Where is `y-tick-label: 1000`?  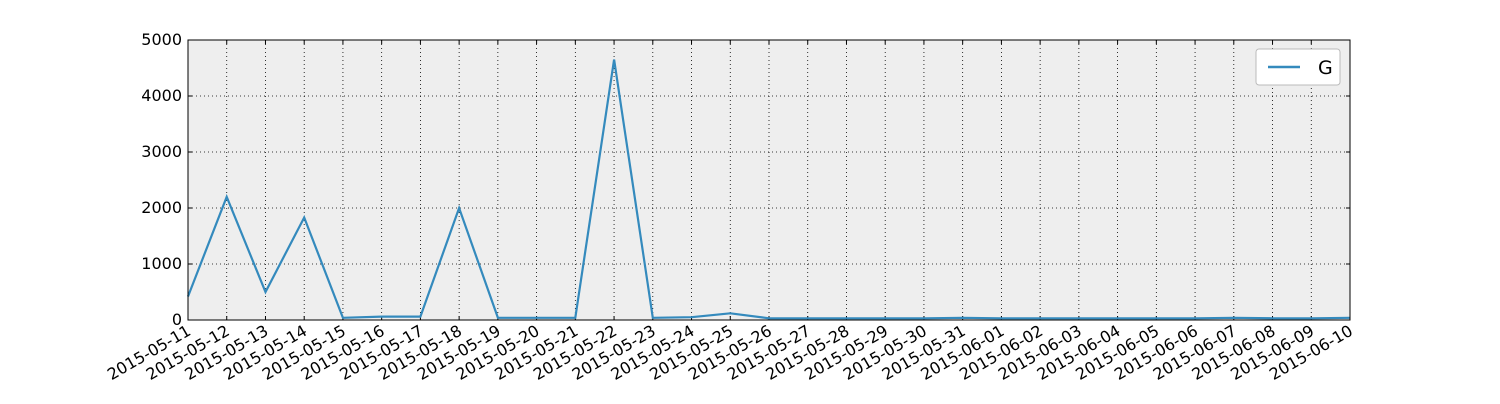
y-tick-label: 1000 is located at coordinates (161, 263).